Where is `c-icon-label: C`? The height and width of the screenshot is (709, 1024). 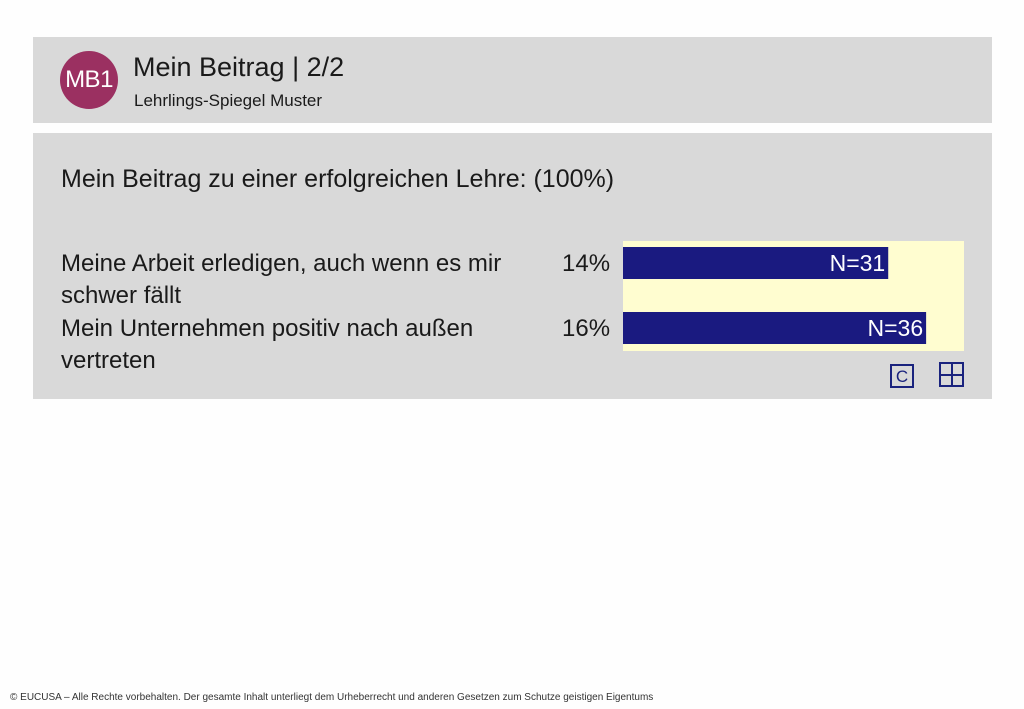 c-icon-label: C is located at coordinates (902, 376).